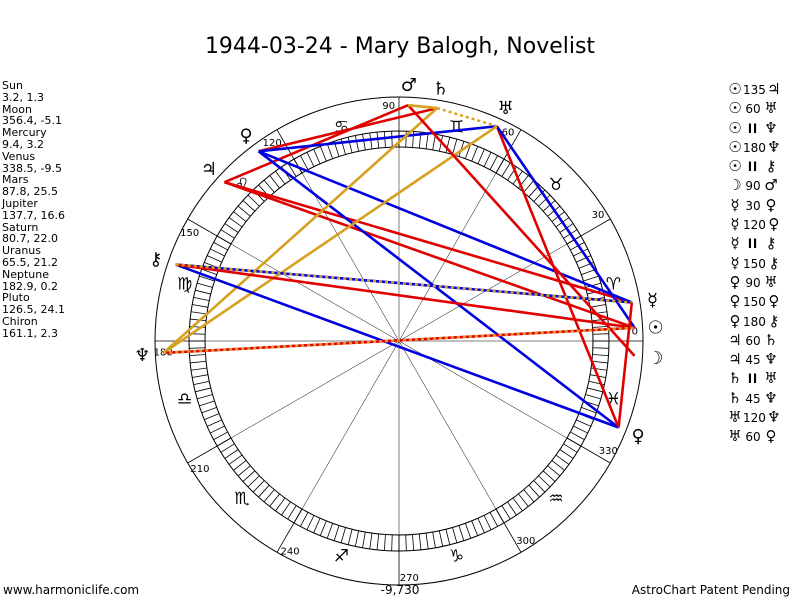 This screenshot has width=800, height=600. Describe the element at coordinates (24, 133) in the screenshot. I see `planet-name-mercury: Mercury` at that location.